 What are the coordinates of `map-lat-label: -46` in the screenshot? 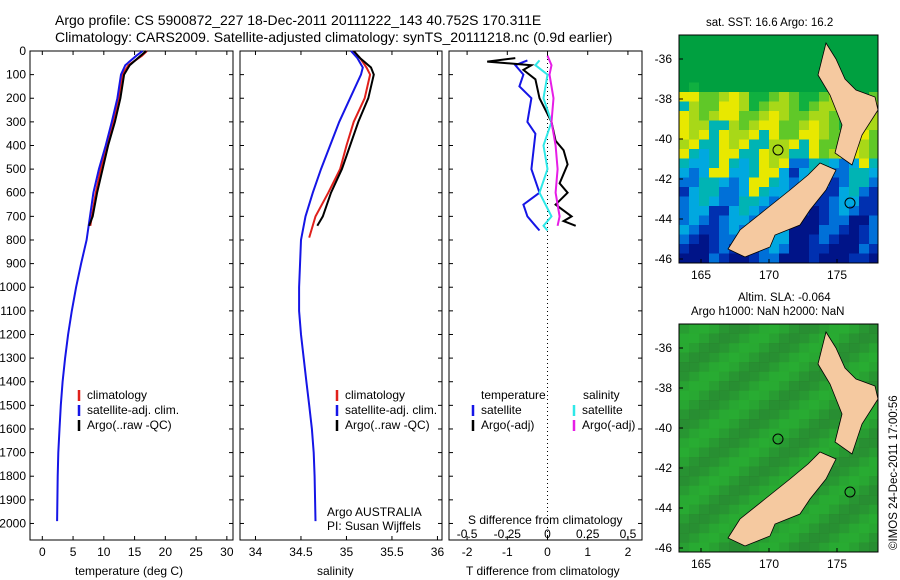 It's located at (664, 259).